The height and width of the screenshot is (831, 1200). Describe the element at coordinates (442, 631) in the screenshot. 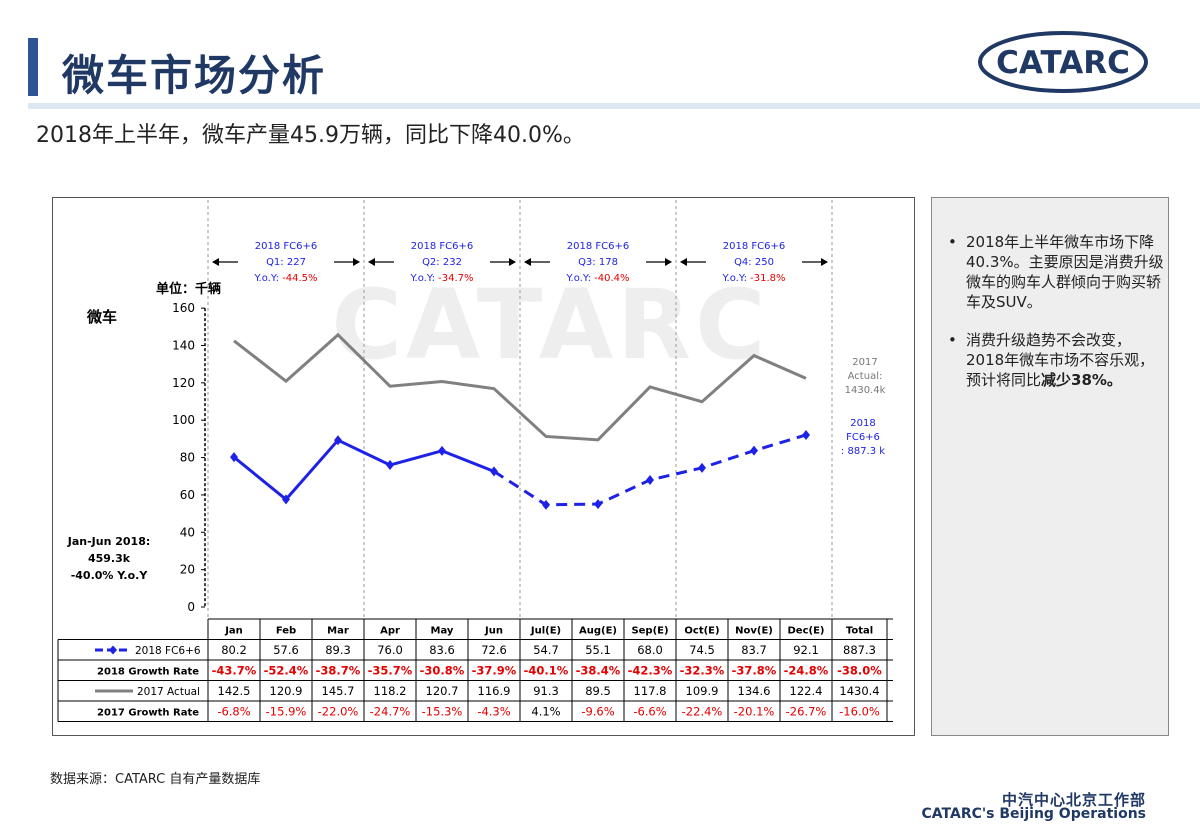

I see `table-header-cell: May` at that location.